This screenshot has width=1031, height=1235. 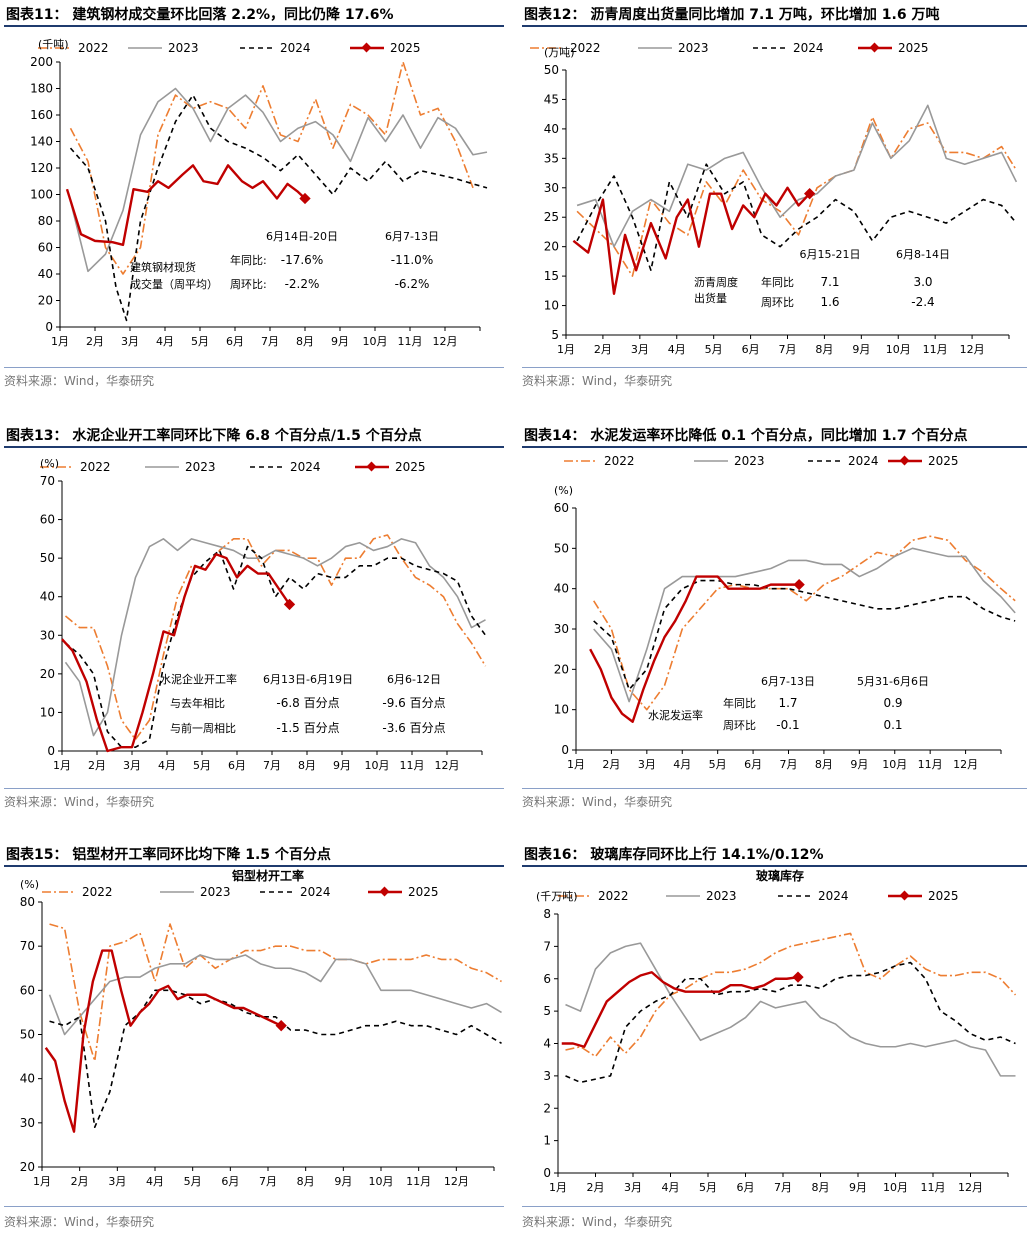 I want to click on annotation-label: 水泥发运率, so click(x=675, y=715).